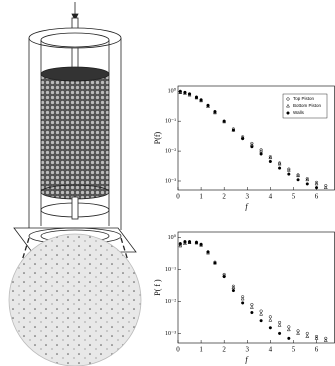 This screenshot has height=366, width=335. Describe the element at coordinates (157, 137) in the screenshot. I see `y-axis-label: P(f)` at that location.